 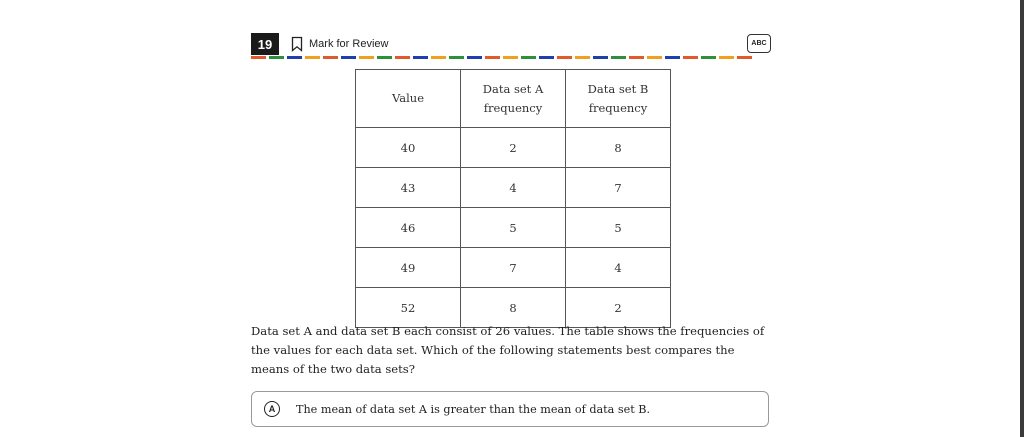 I want to click on cell-value: 43, so click(x=408, y=187).